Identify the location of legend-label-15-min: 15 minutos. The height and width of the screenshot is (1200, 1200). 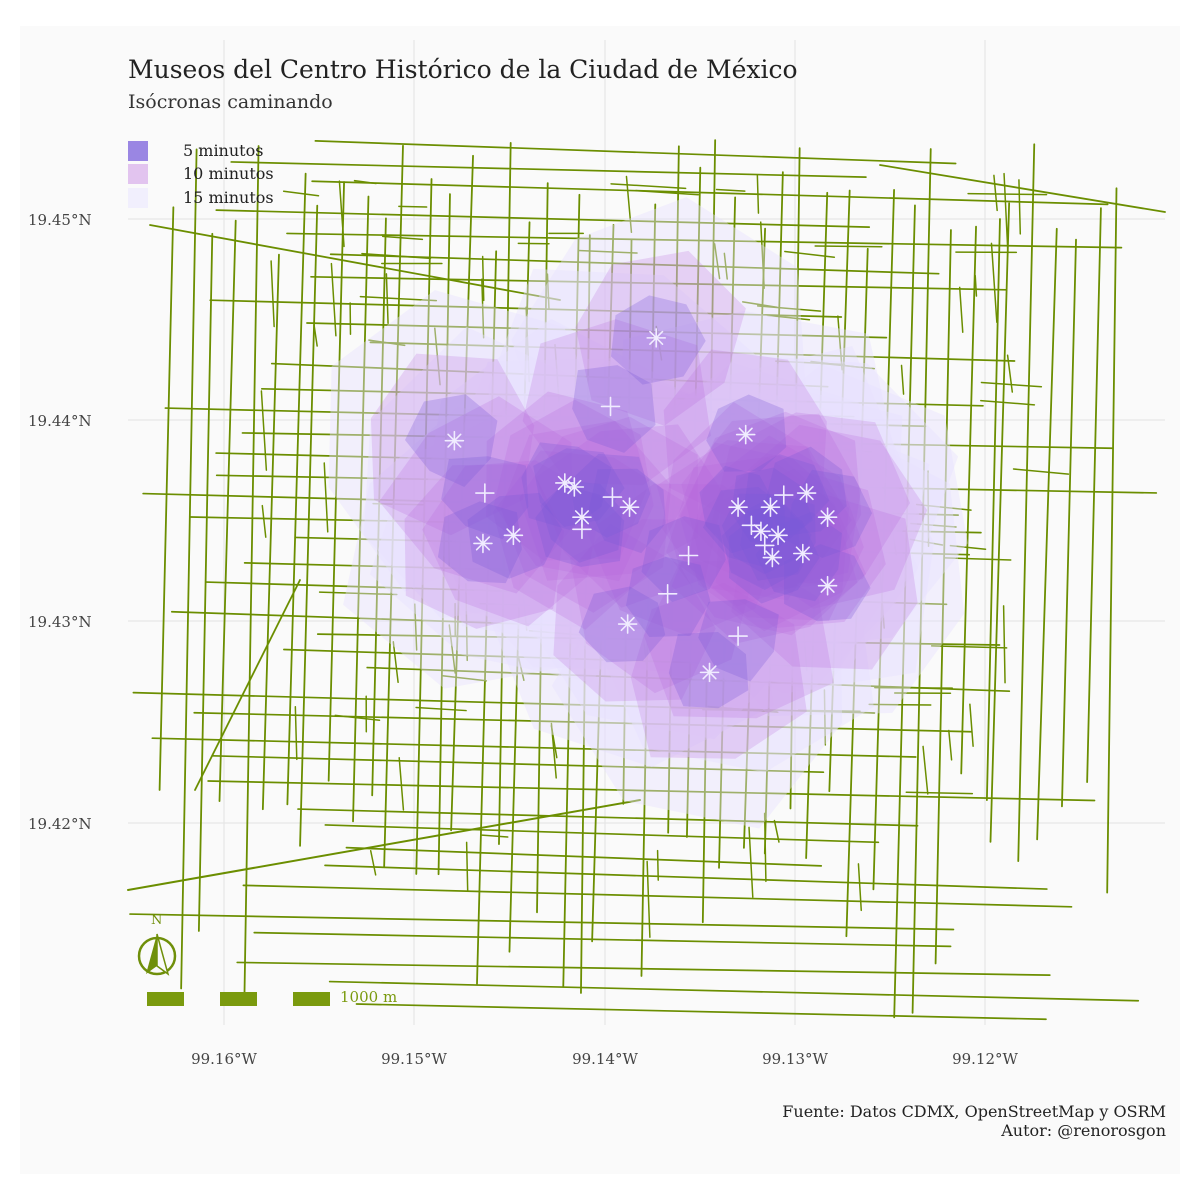
(228, 197).